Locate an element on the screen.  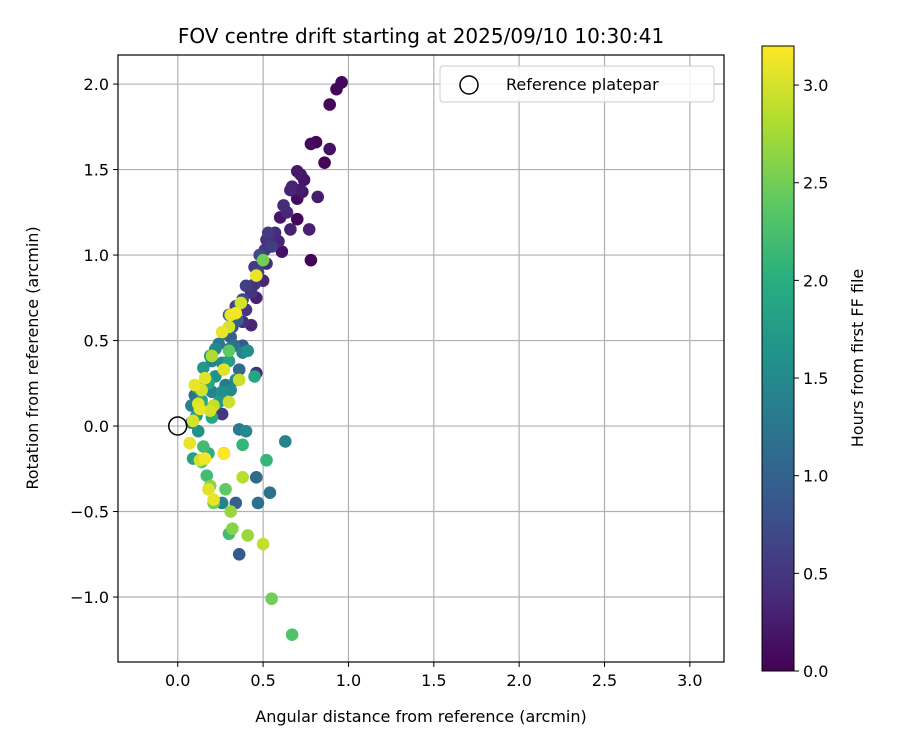
y-tick-label: −0.5 is located at coordinates (89, 512).